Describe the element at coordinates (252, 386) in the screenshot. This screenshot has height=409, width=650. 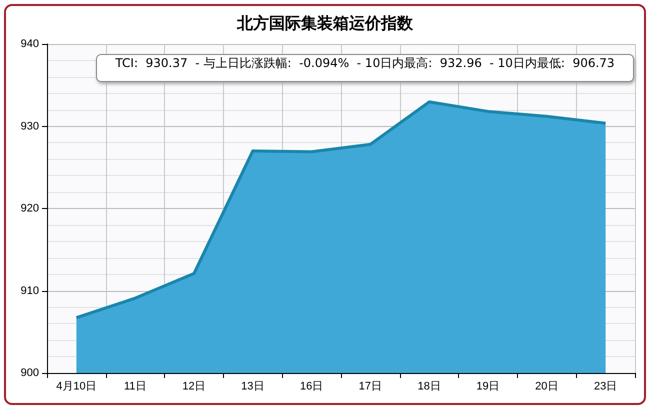
I see `x-tick-label: 13日` at that location.